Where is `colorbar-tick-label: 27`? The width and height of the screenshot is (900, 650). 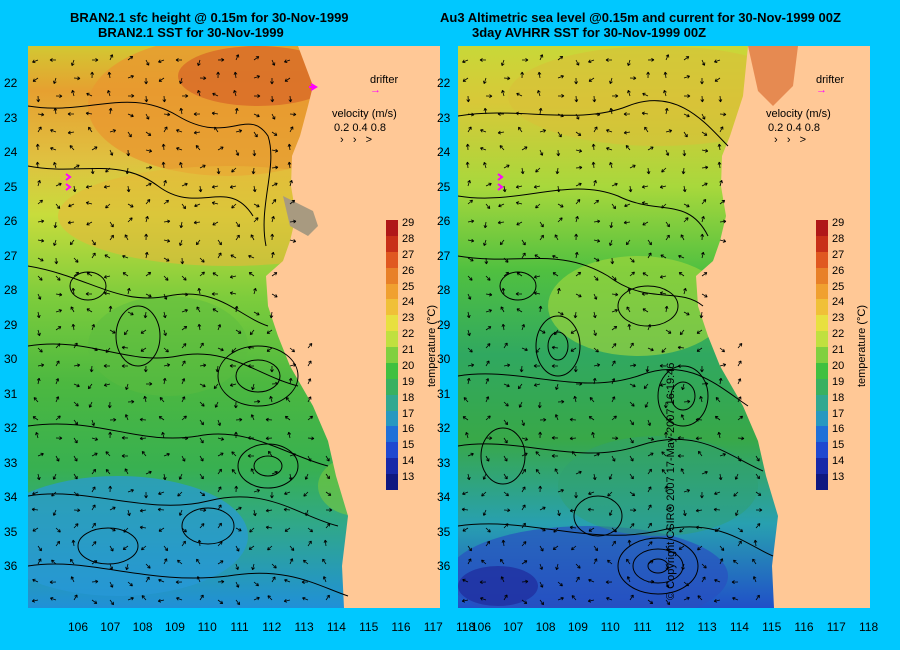 colorbar-tick-label: 27 is located at coordinates (838, 254).